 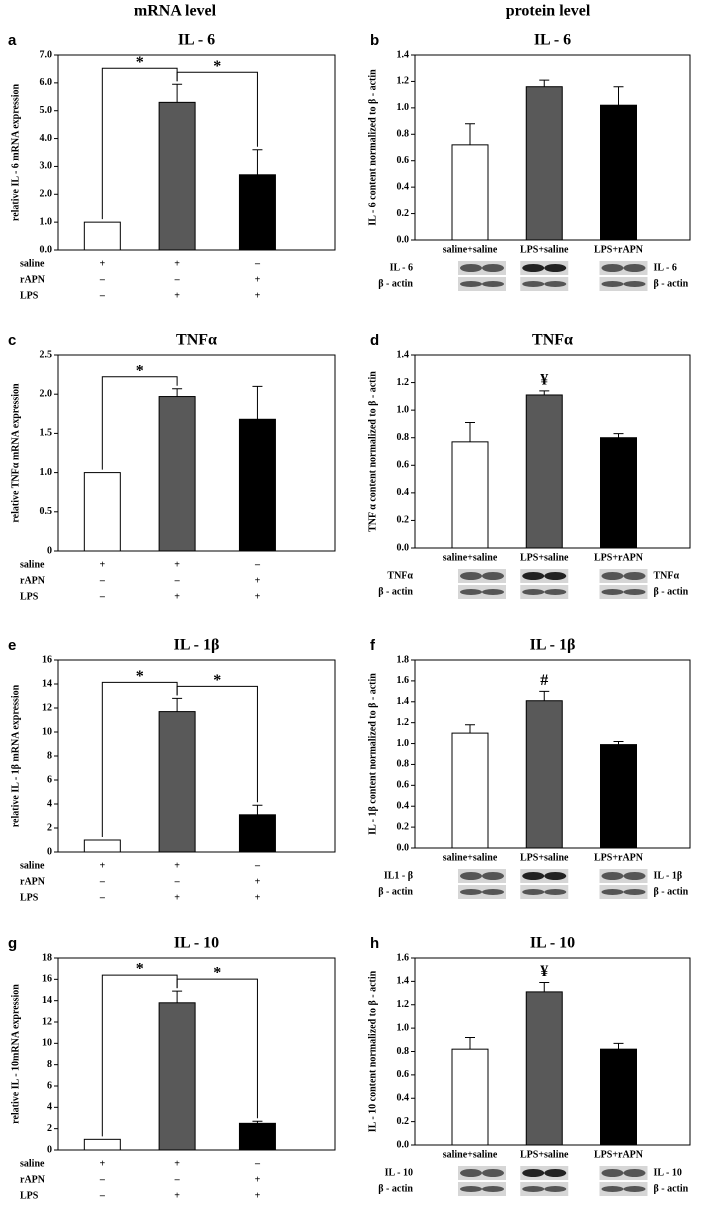 What do you see at coordinates (32, 564) in the screenshot?
I see `treatment-name: saline` at bounding box center [32, 564].